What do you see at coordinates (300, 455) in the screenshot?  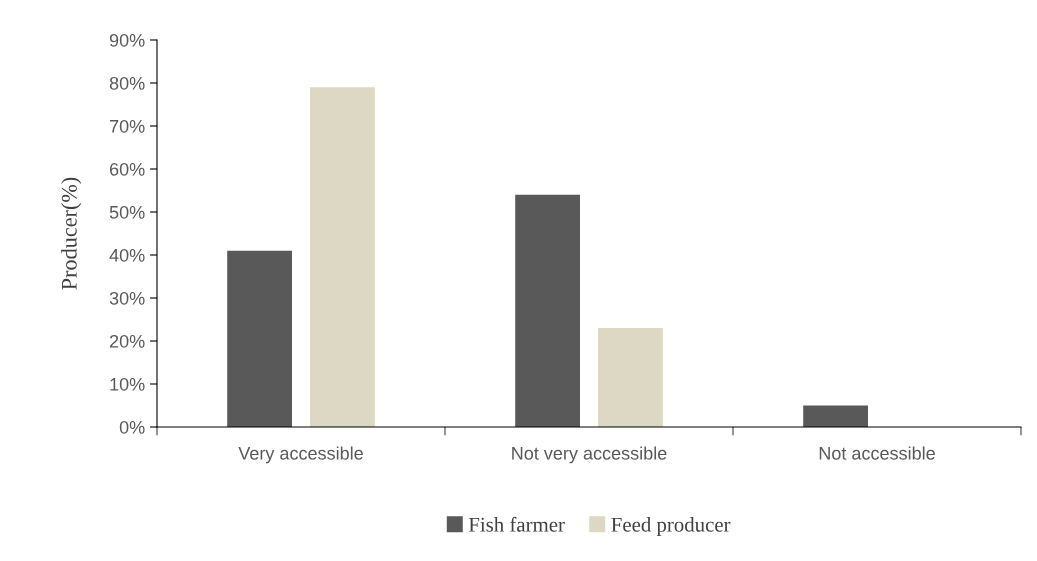 I see `x-tick-label: Very accessible` at bounding box center [300, 455].